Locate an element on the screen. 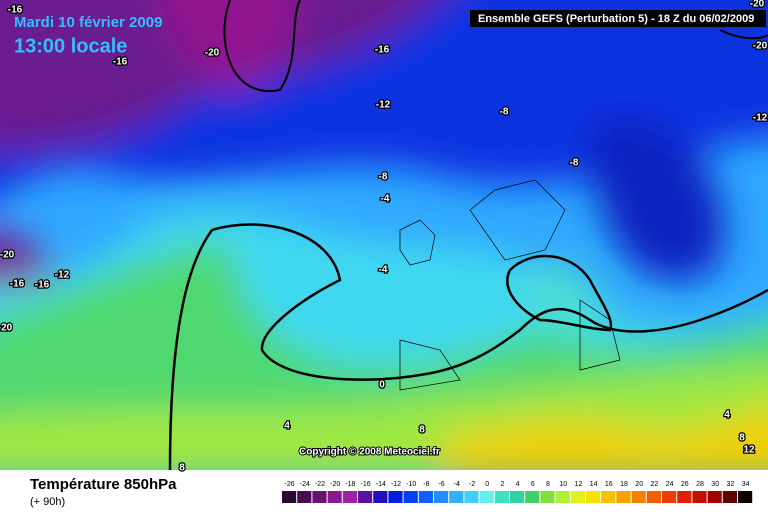 The image size is (768, 512). time-label: 13:00 locale is located at coordinates (70, 46).